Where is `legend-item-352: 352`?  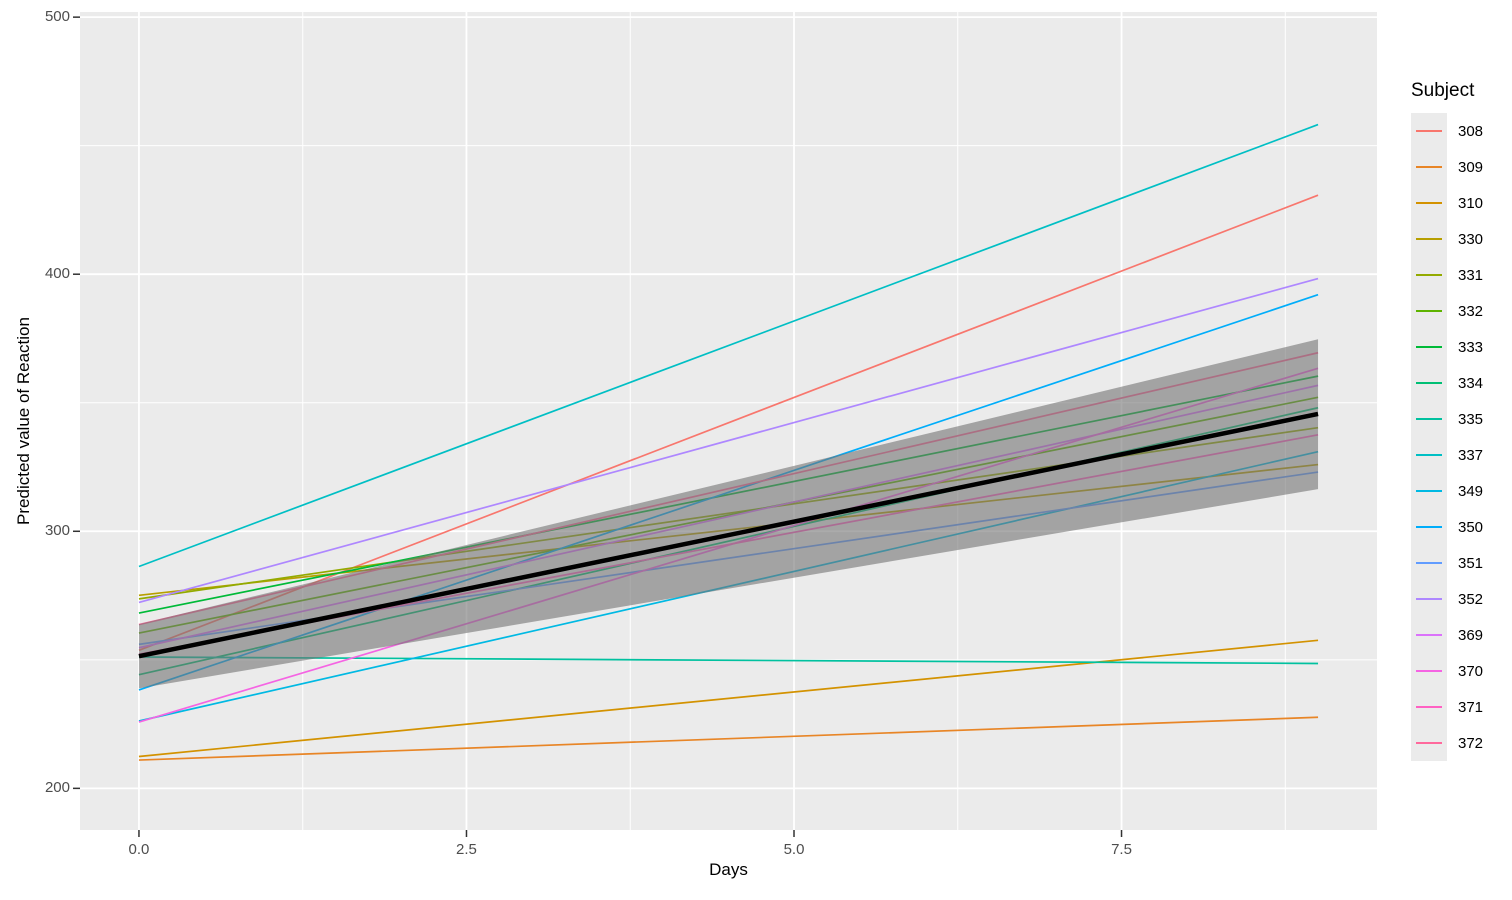 legend-item-352: 352 is located at coordinates (1461, 599).